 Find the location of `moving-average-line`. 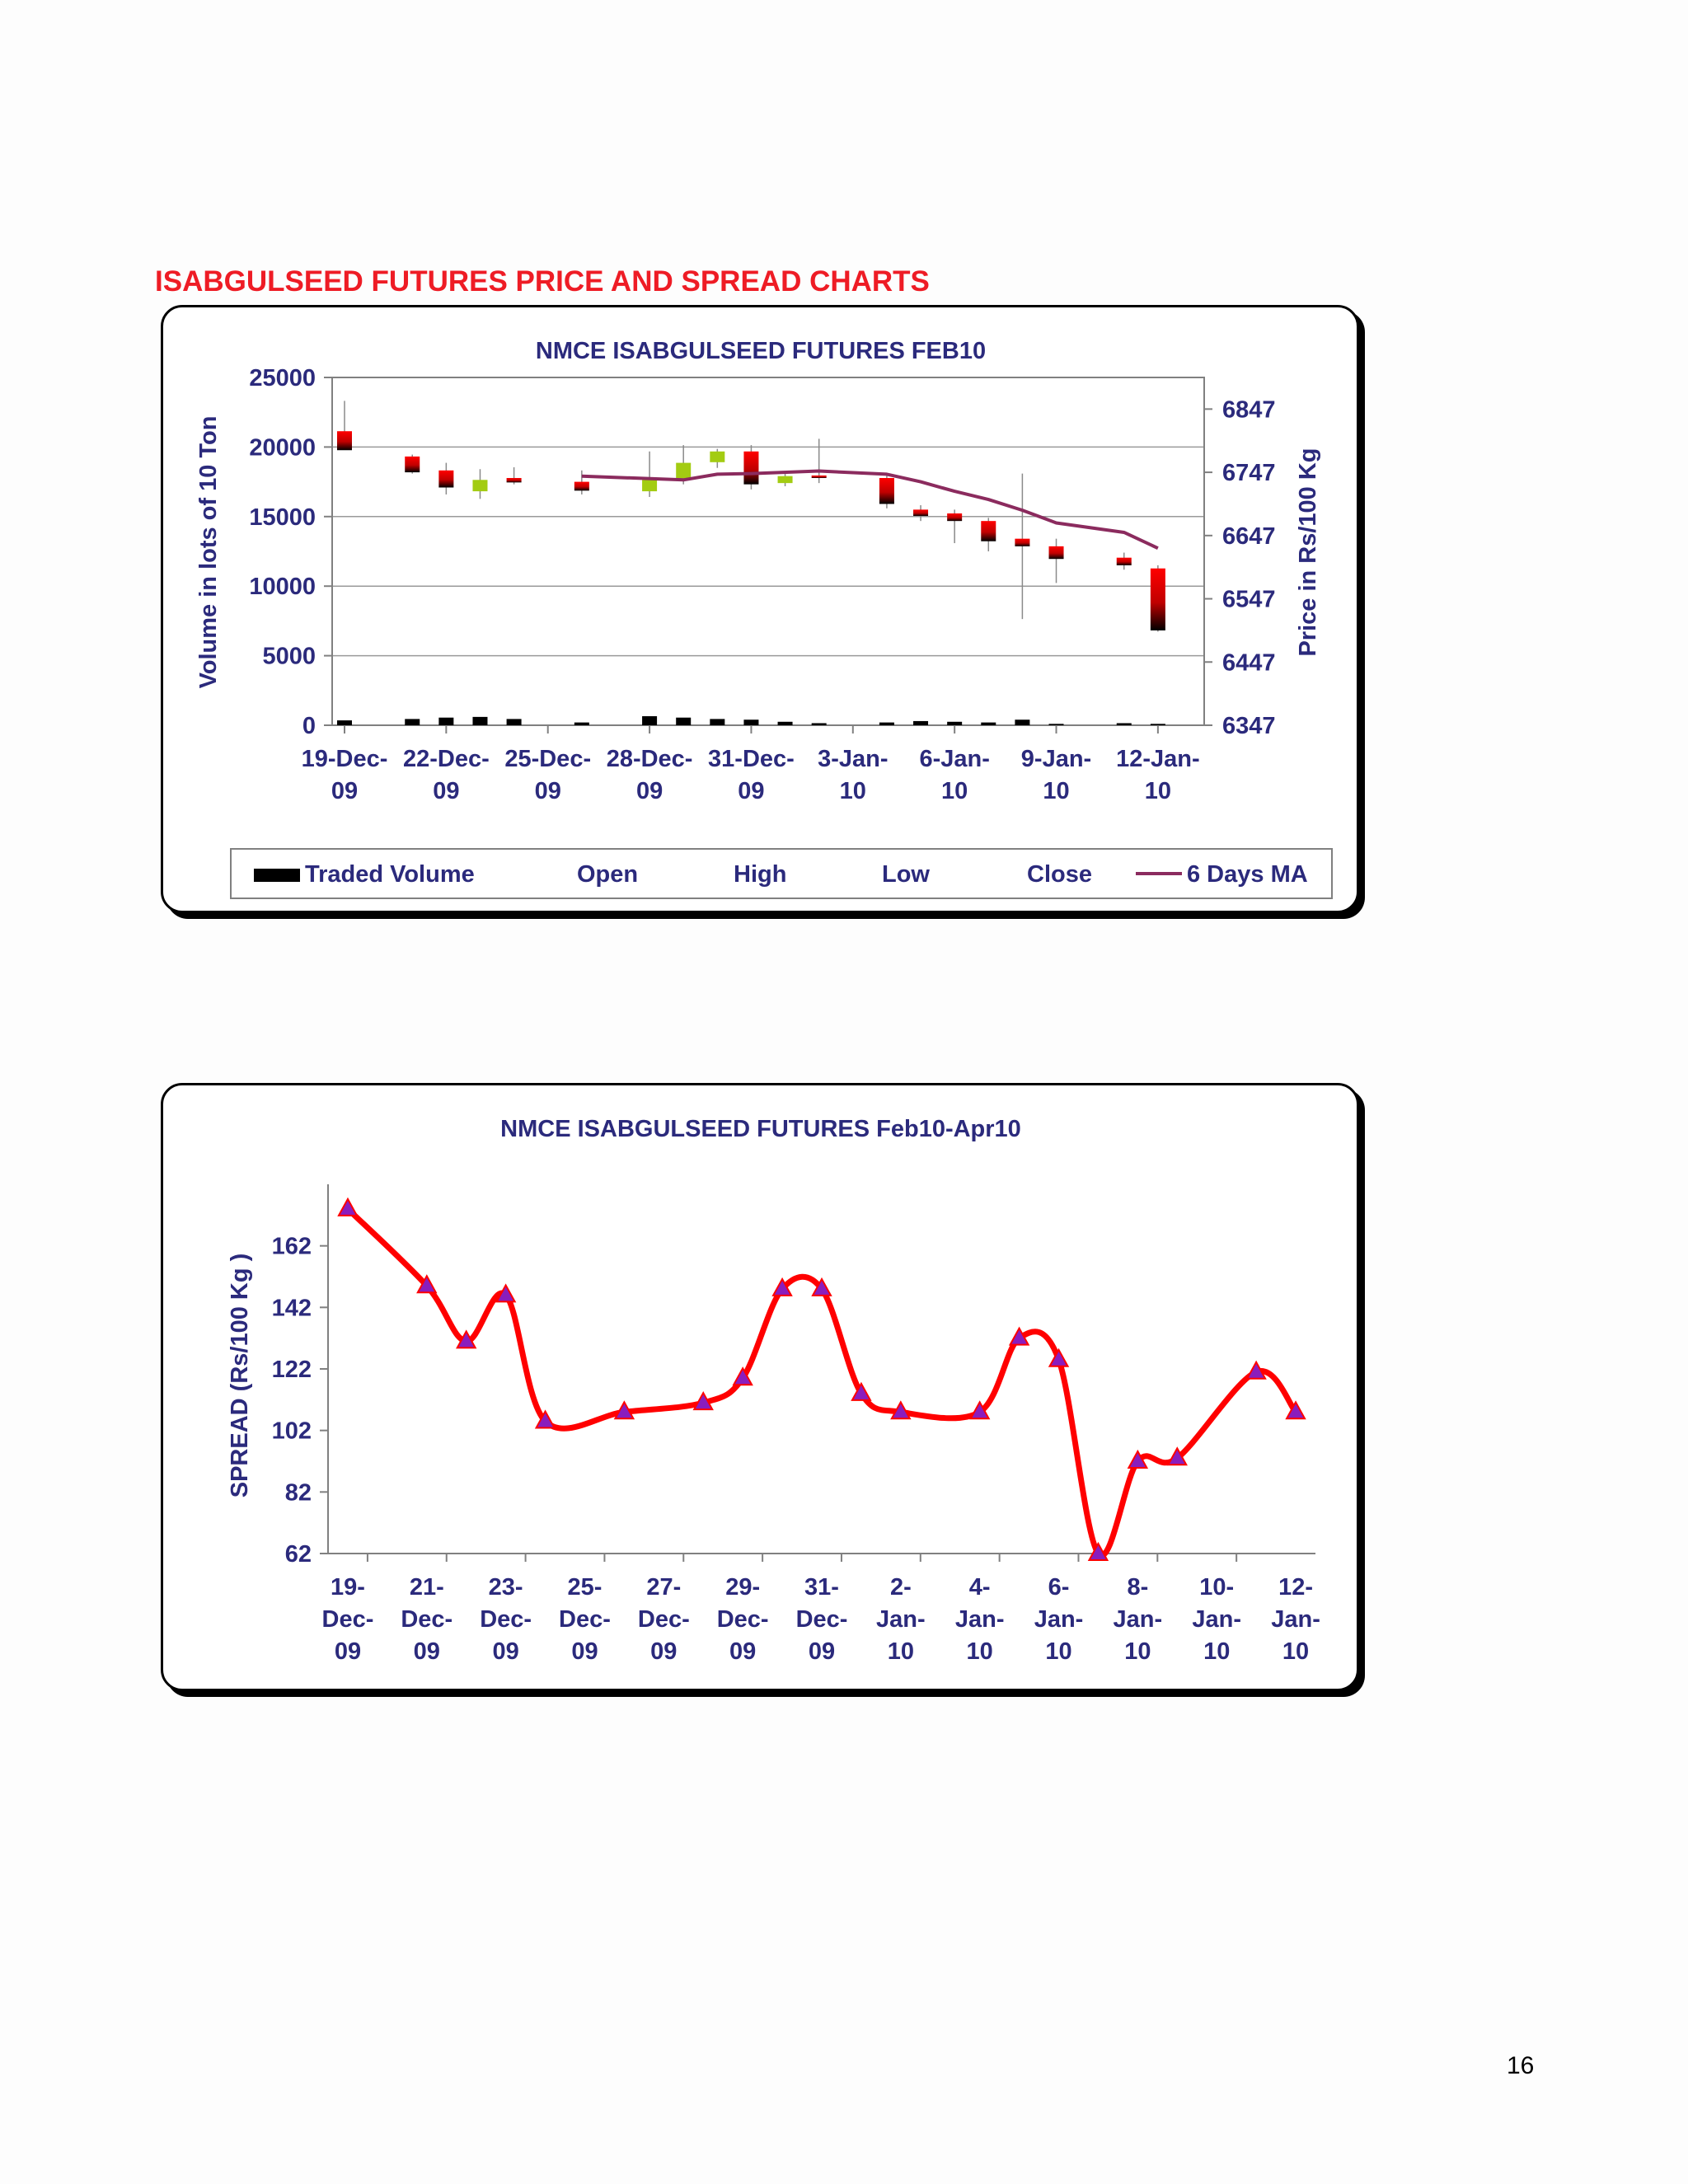

moving-average-line is located at coordinates (870, 509).